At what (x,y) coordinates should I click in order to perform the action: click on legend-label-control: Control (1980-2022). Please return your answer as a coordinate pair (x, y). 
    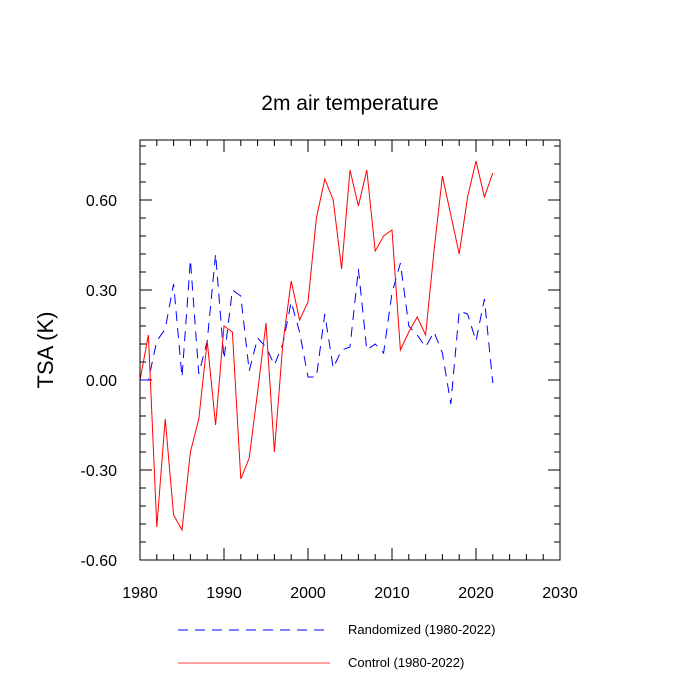
    Looking at the image, I should click on (406, 662).